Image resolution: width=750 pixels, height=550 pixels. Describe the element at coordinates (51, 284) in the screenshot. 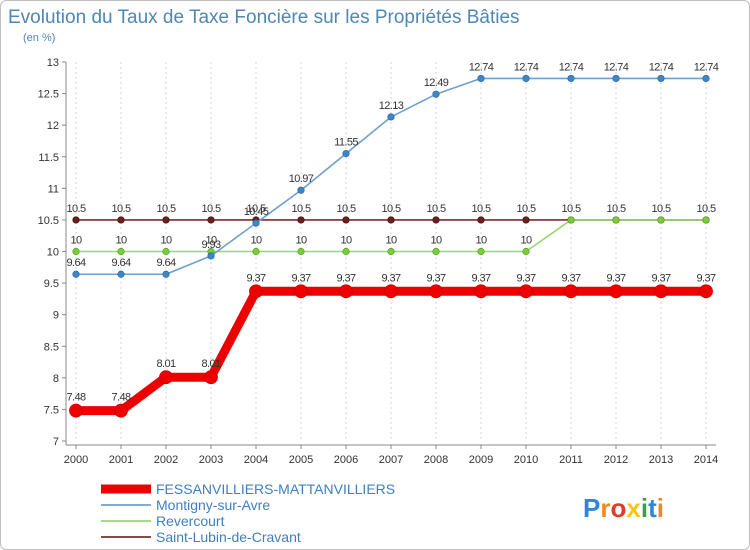

I see `y-tick-label: 9.5` at that location.